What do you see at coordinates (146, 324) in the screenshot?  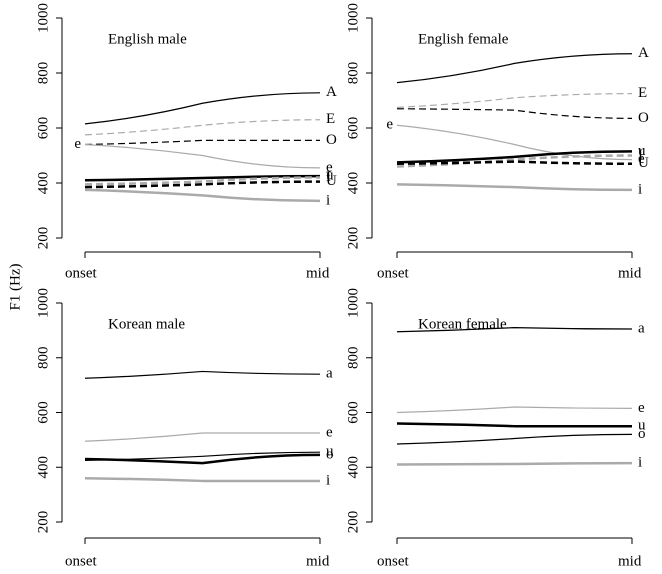 I see `panel-title: Korean male` at bounding box center [146, 324].